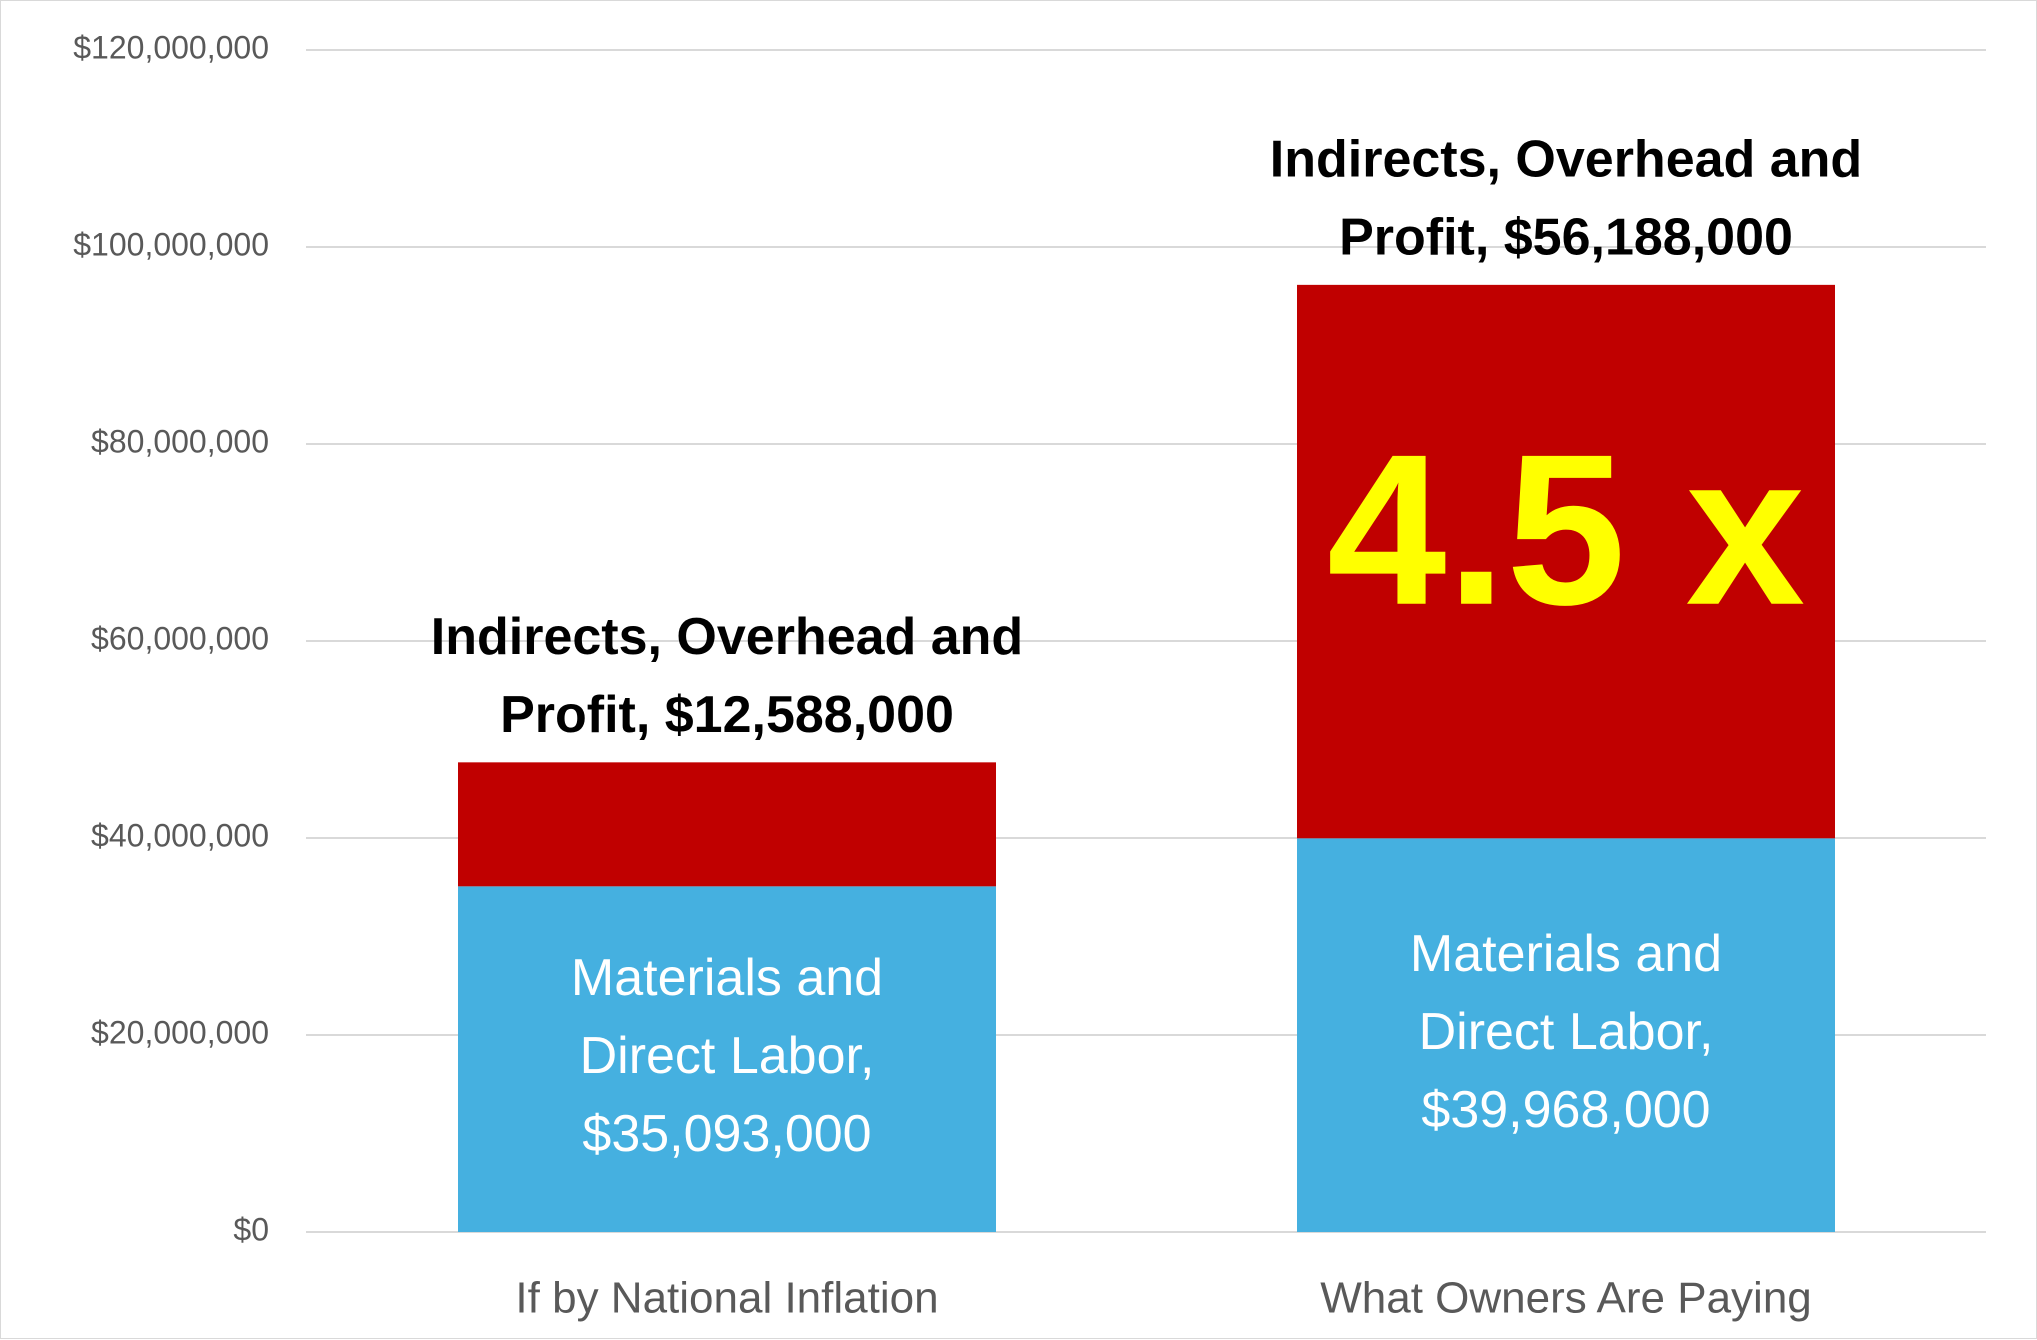  What do you see at coordinates (171, 47) in the screenshot?
I see `y-tick-label: $120,000,000` at bounding box center [171, 47].